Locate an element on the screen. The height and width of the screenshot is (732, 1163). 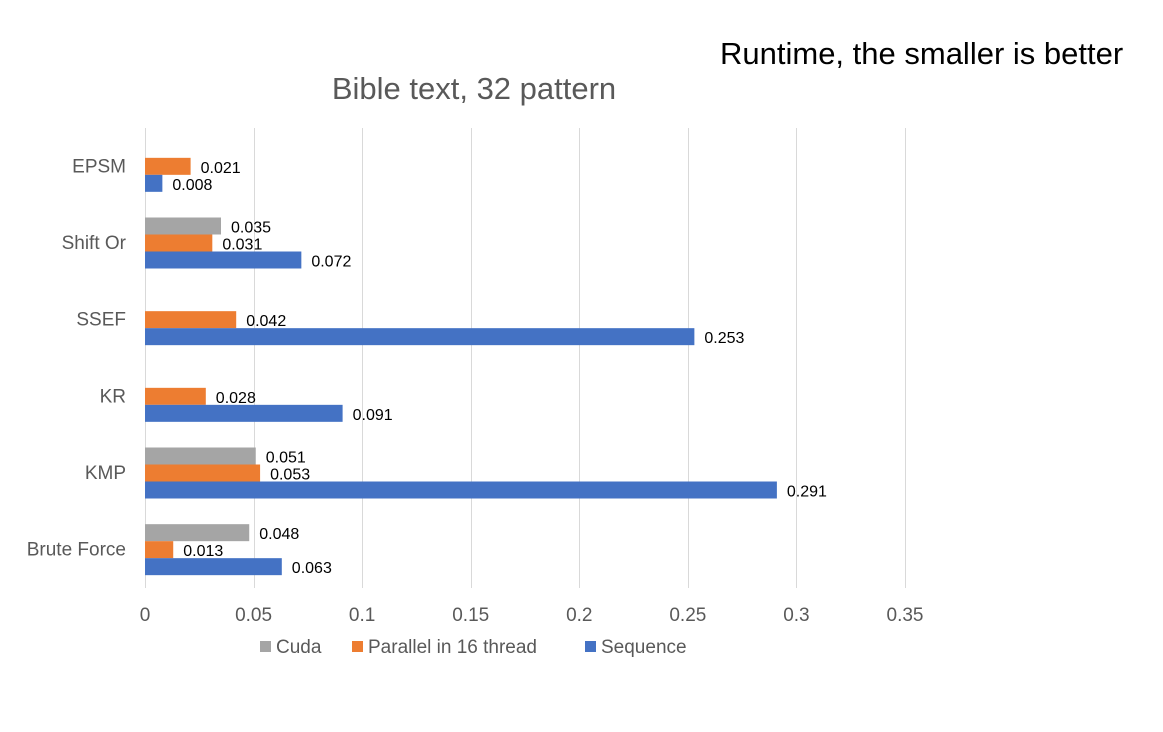
category-label: SSEF is located at coordinates (101, 320).